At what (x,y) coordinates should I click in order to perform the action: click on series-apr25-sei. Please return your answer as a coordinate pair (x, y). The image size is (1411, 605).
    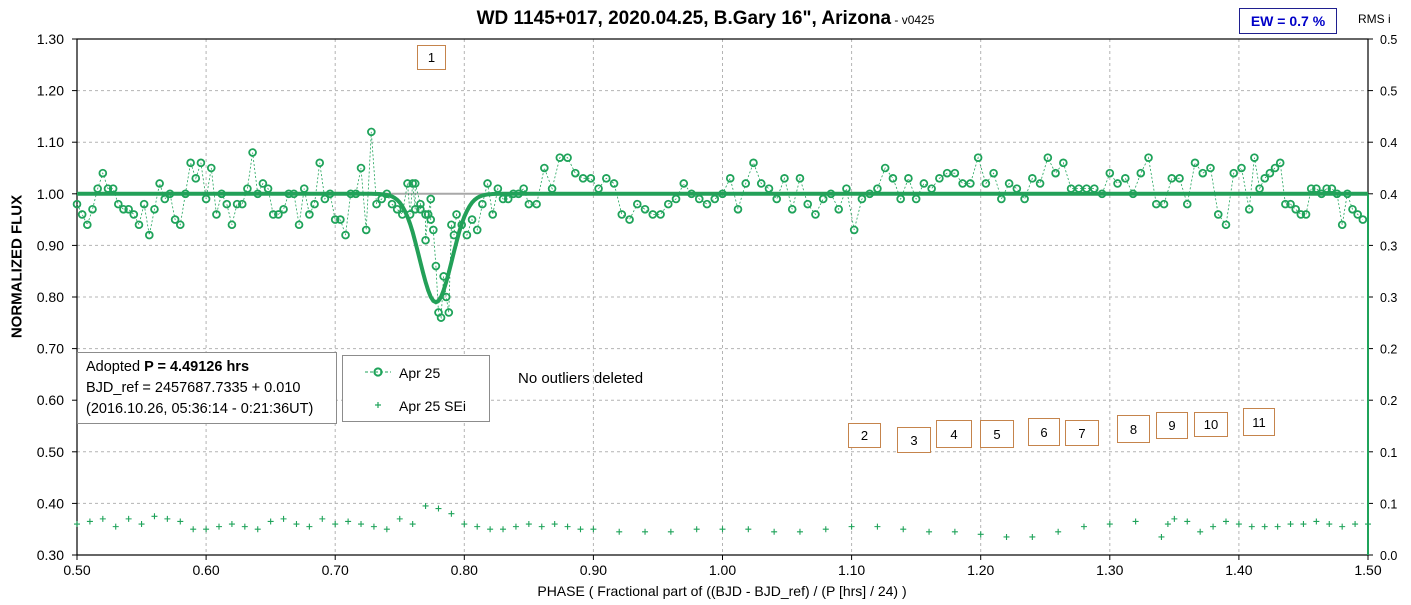
    Looking at the image, I should click on (722, 521).